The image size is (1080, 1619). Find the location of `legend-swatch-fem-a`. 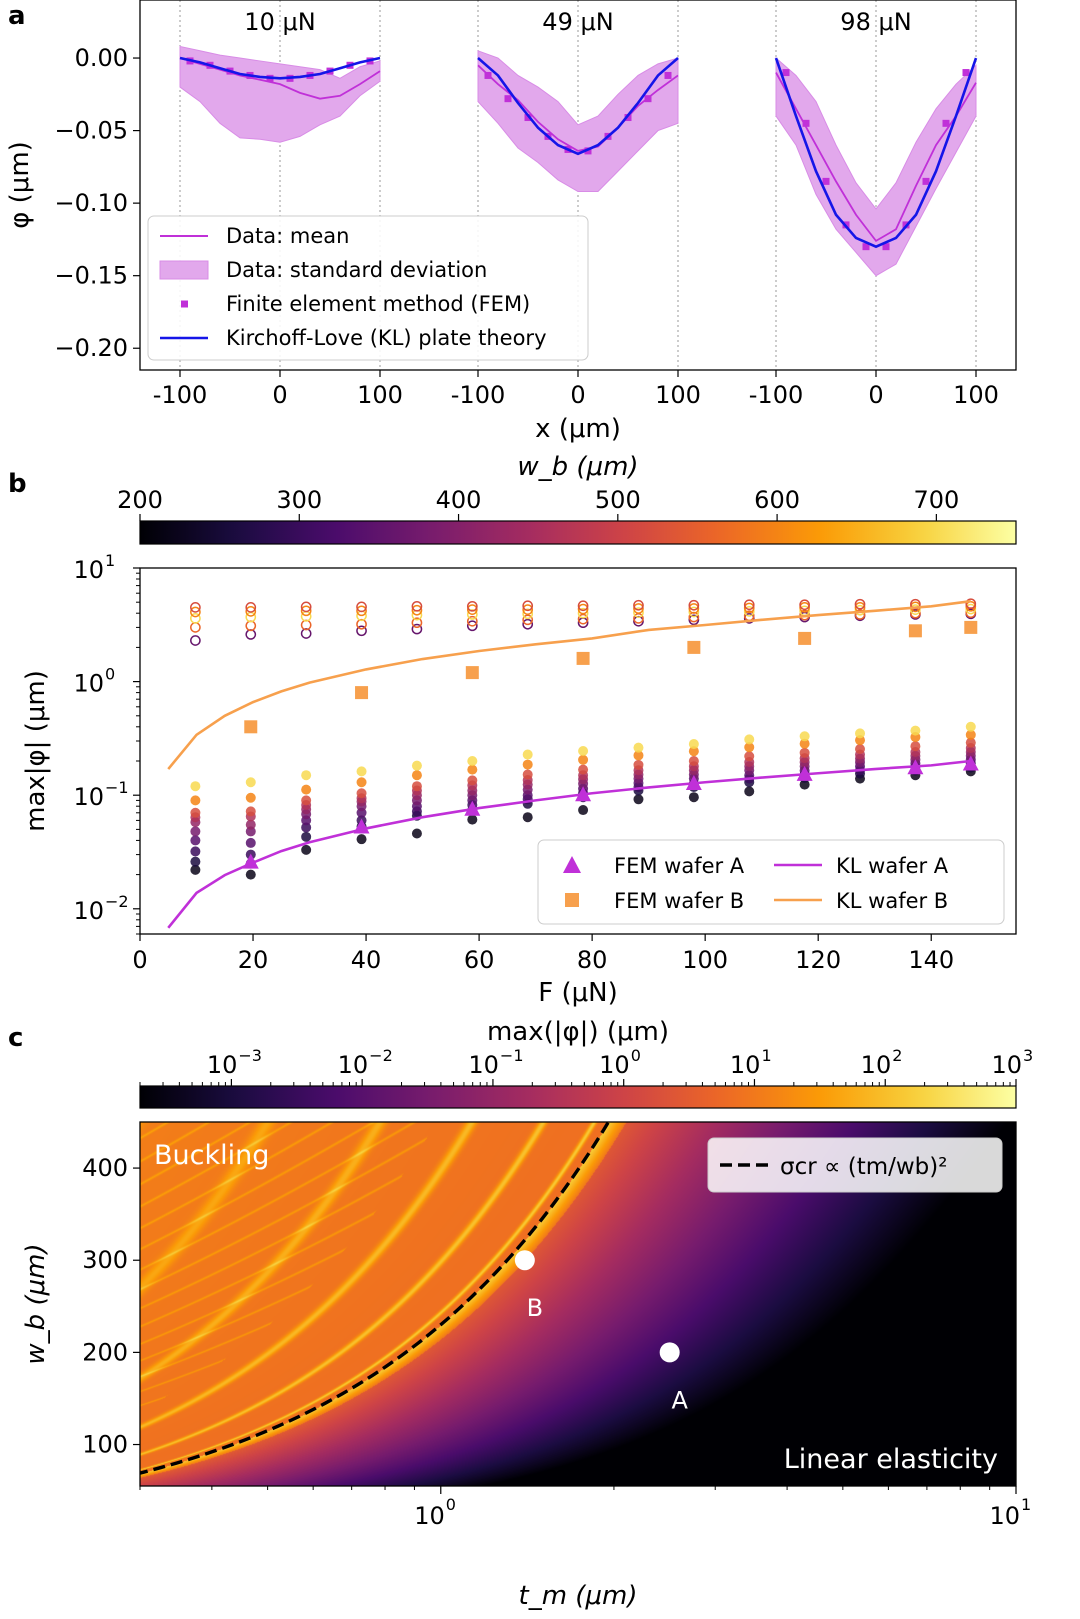

legend-swatch-fem-a is located at coordinates (572, 864).